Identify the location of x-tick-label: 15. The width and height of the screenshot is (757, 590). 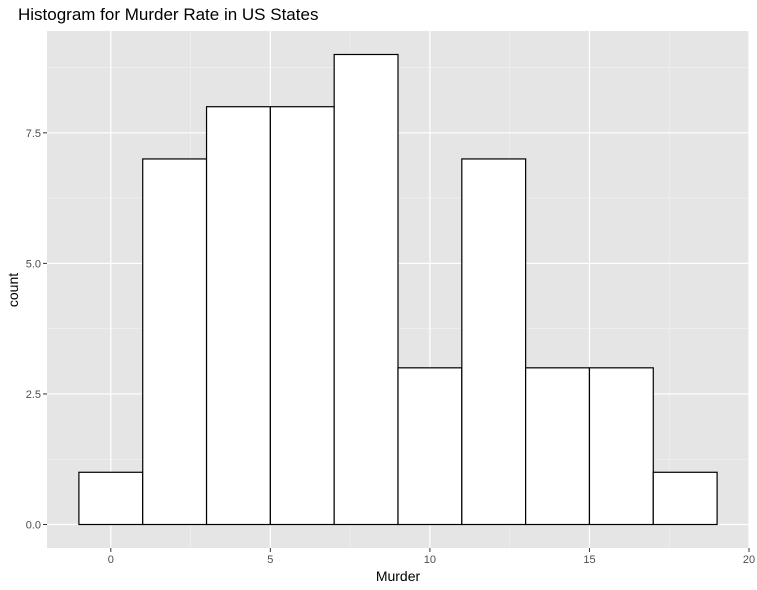
(589, 560).